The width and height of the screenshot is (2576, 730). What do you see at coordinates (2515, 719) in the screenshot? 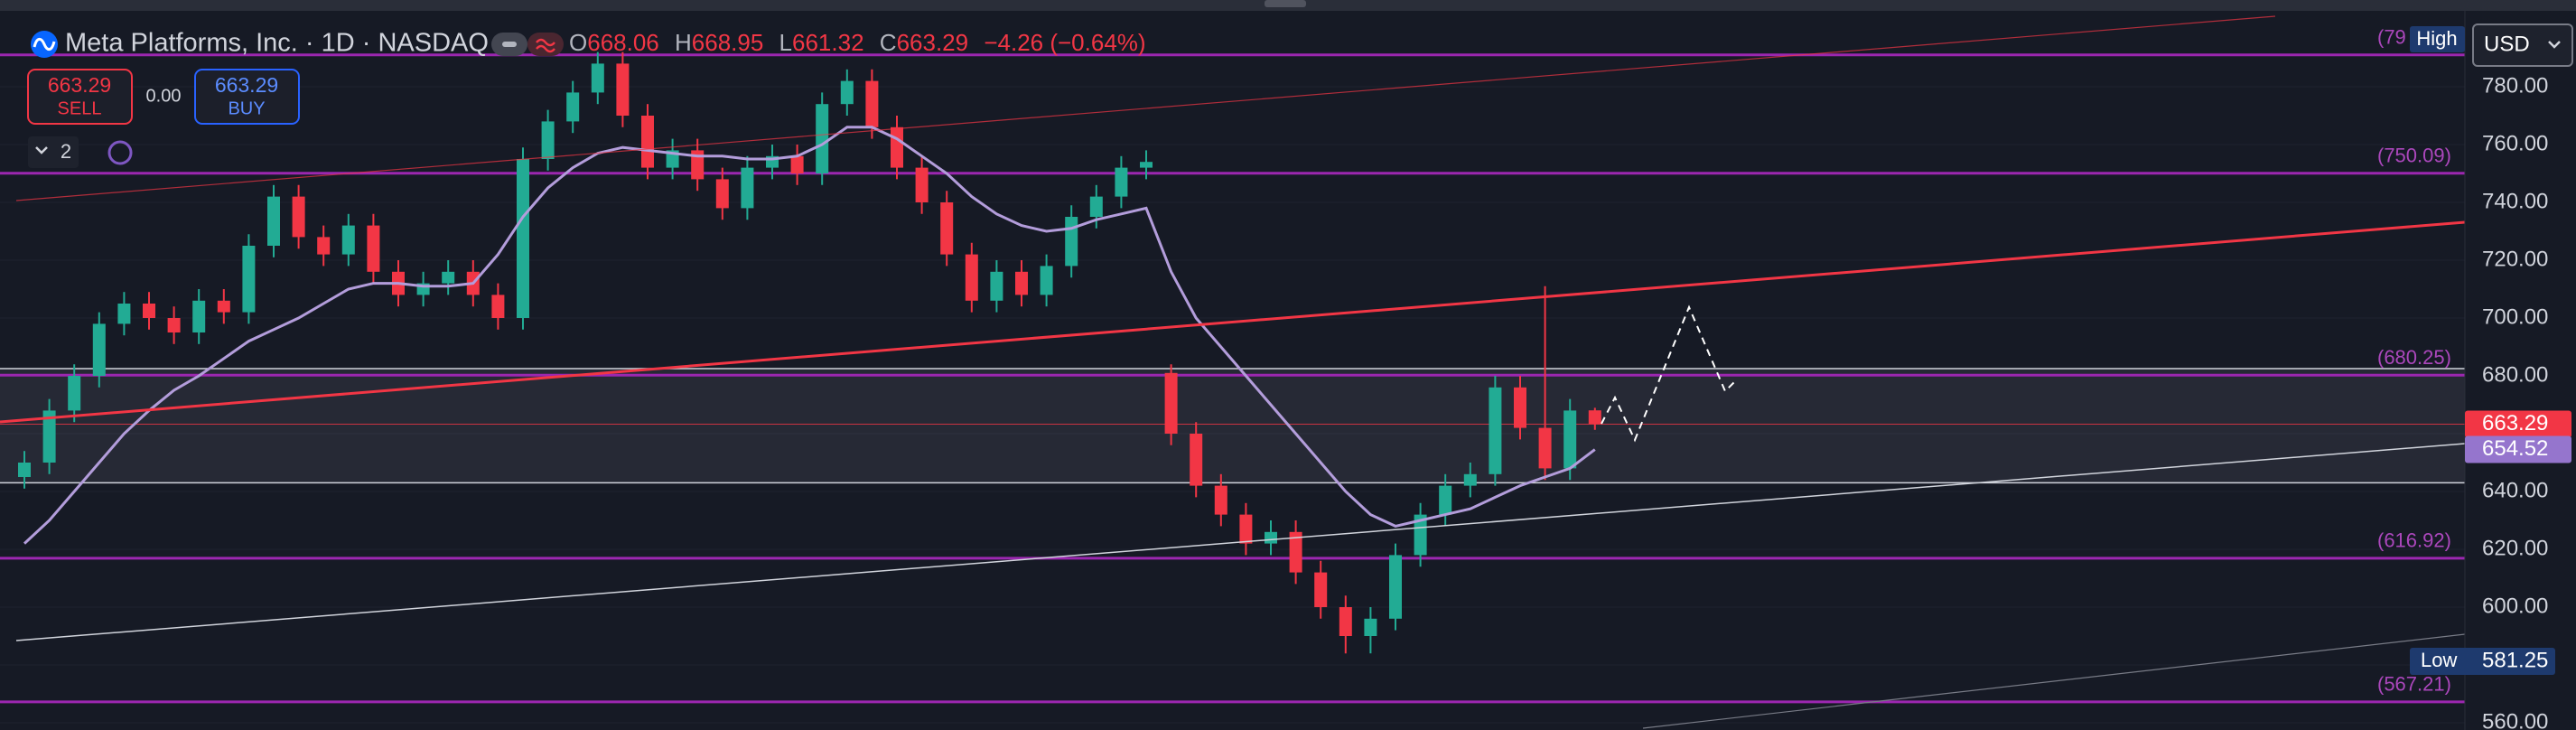
I see `y-tick-label: 560.00` at bounding box center [2515, 719].